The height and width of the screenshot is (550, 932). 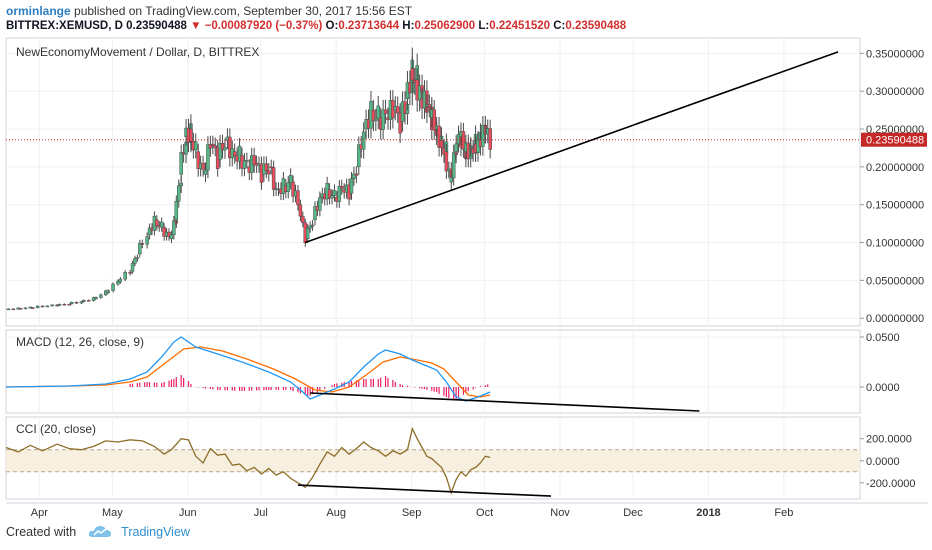 I want to click on close-value: 0.23590488, so click(x=596, y=26).